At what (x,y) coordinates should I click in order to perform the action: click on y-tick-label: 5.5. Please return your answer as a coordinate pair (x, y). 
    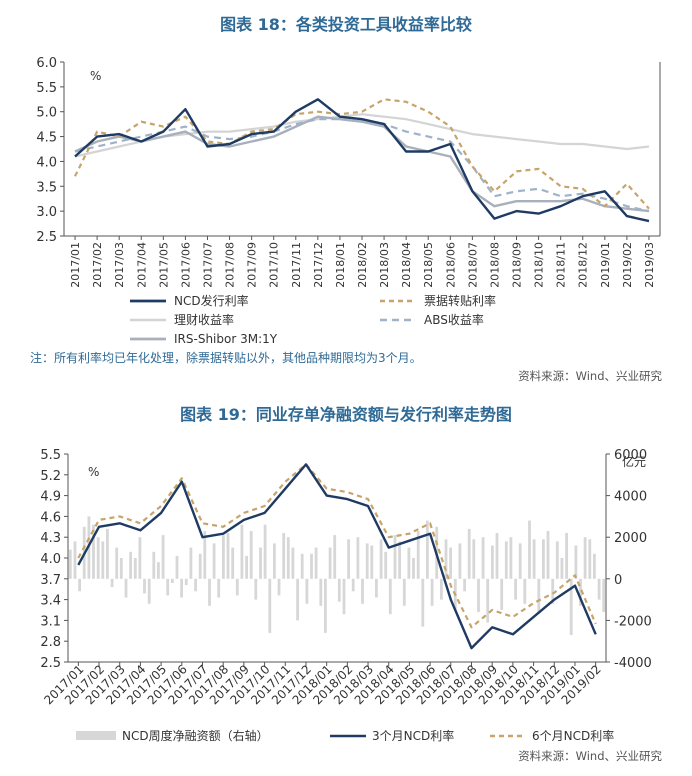
    Looking at the image, I should click on (46, 88).